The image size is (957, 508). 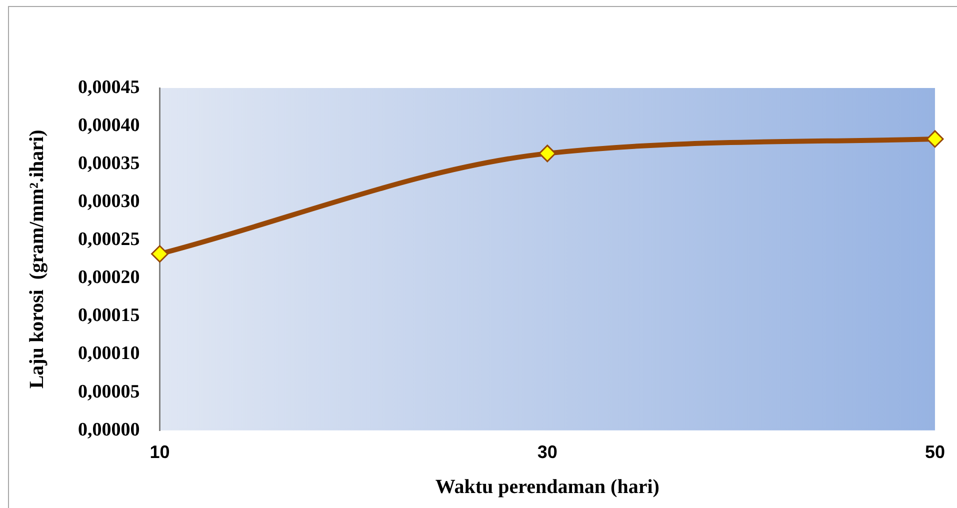 What do you see at coordinates (109, 429) in the screenshot?
I see `y-tick-label: 0,00000` at bounding box center [109, 429].